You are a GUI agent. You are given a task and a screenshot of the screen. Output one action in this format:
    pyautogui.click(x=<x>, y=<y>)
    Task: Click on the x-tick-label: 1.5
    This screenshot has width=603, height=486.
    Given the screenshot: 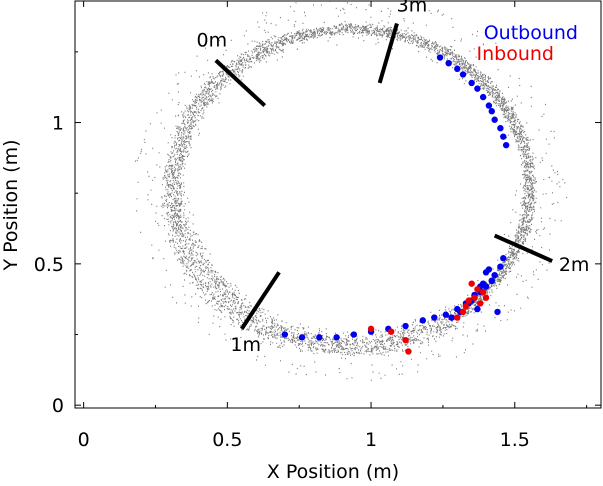 What is the action you would take?
    pyautogui.click(x=515, y=440)
    